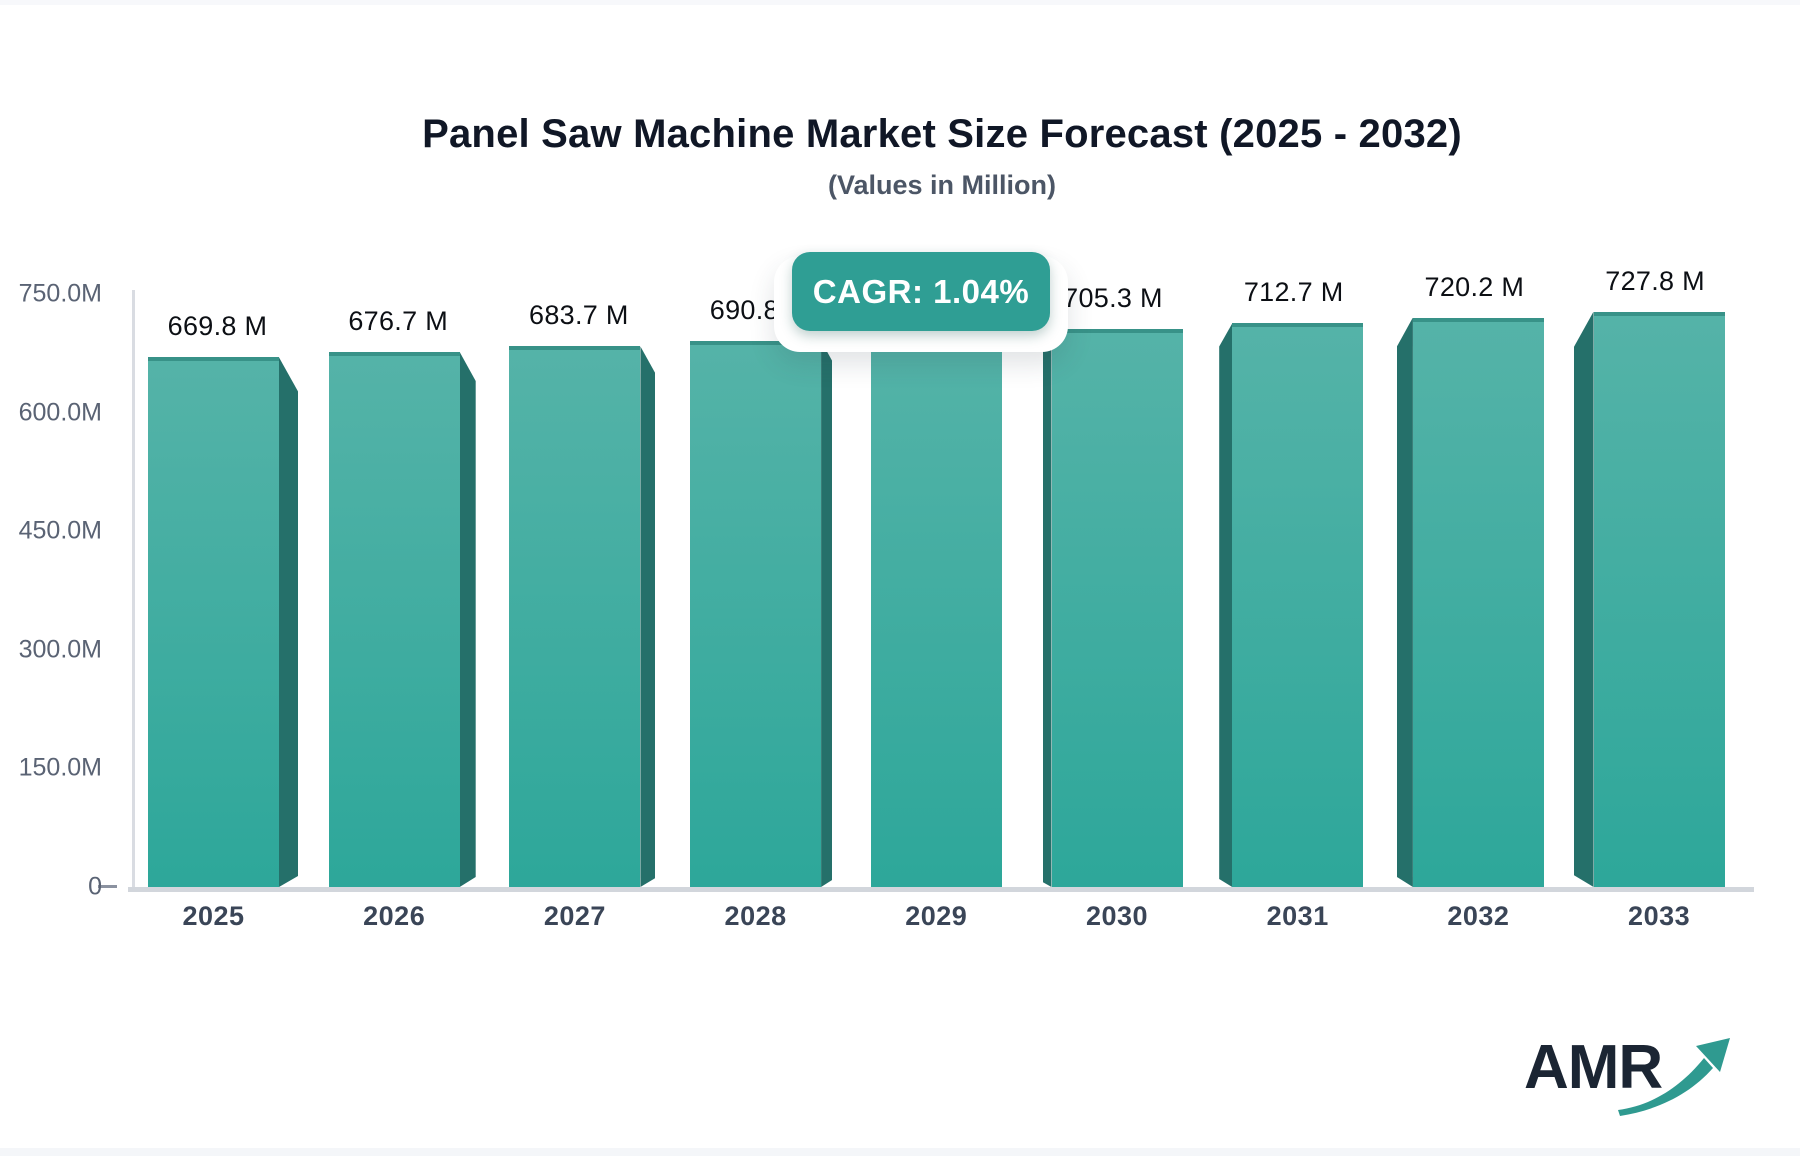  Describe the element at coordinates (60, 767) in the screenshot. I see `y-tick-label-150.0M: 150.0M` at that location.